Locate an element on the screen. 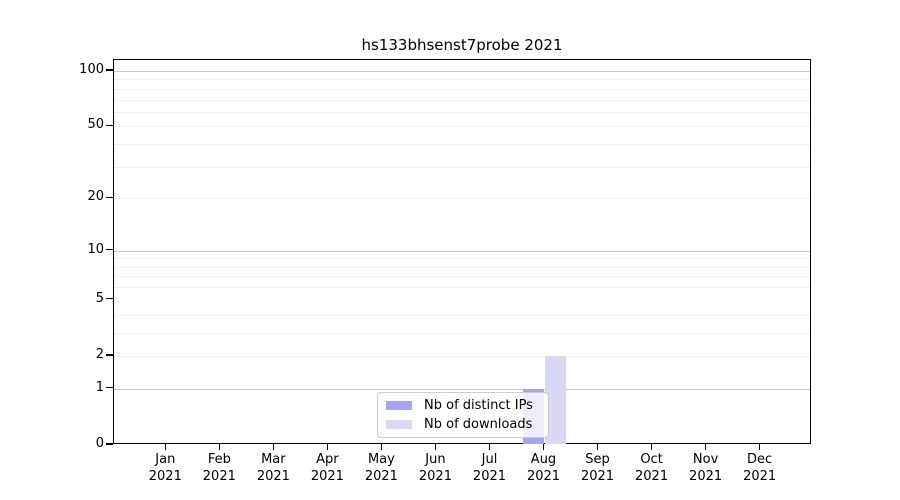  y-axis-label: 50 is located at coordinates (95, 125).